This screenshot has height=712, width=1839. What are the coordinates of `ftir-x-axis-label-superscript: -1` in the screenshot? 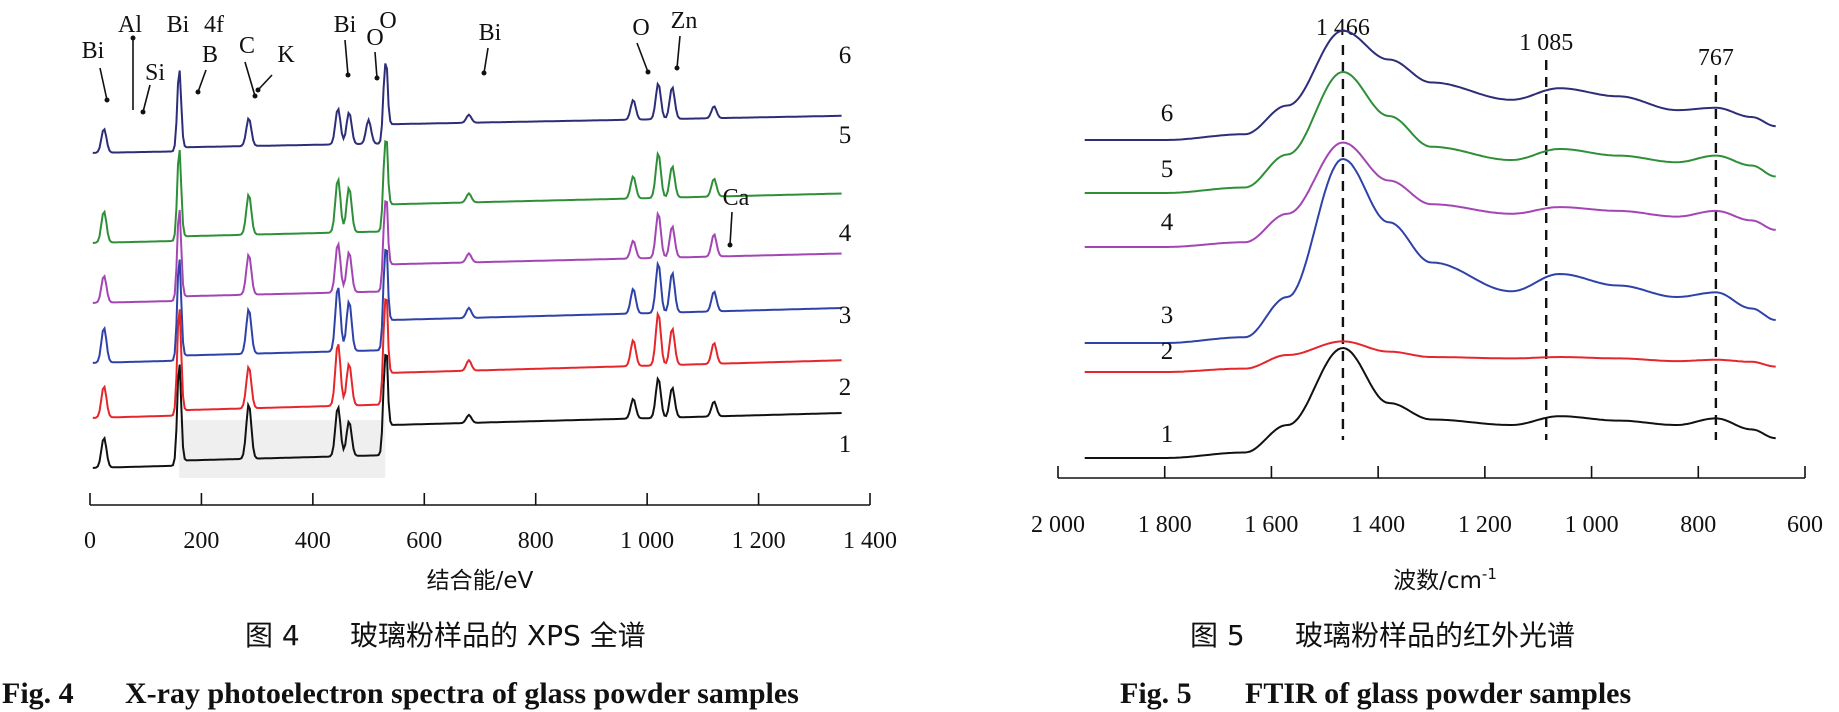 It's located at (1489, 574).